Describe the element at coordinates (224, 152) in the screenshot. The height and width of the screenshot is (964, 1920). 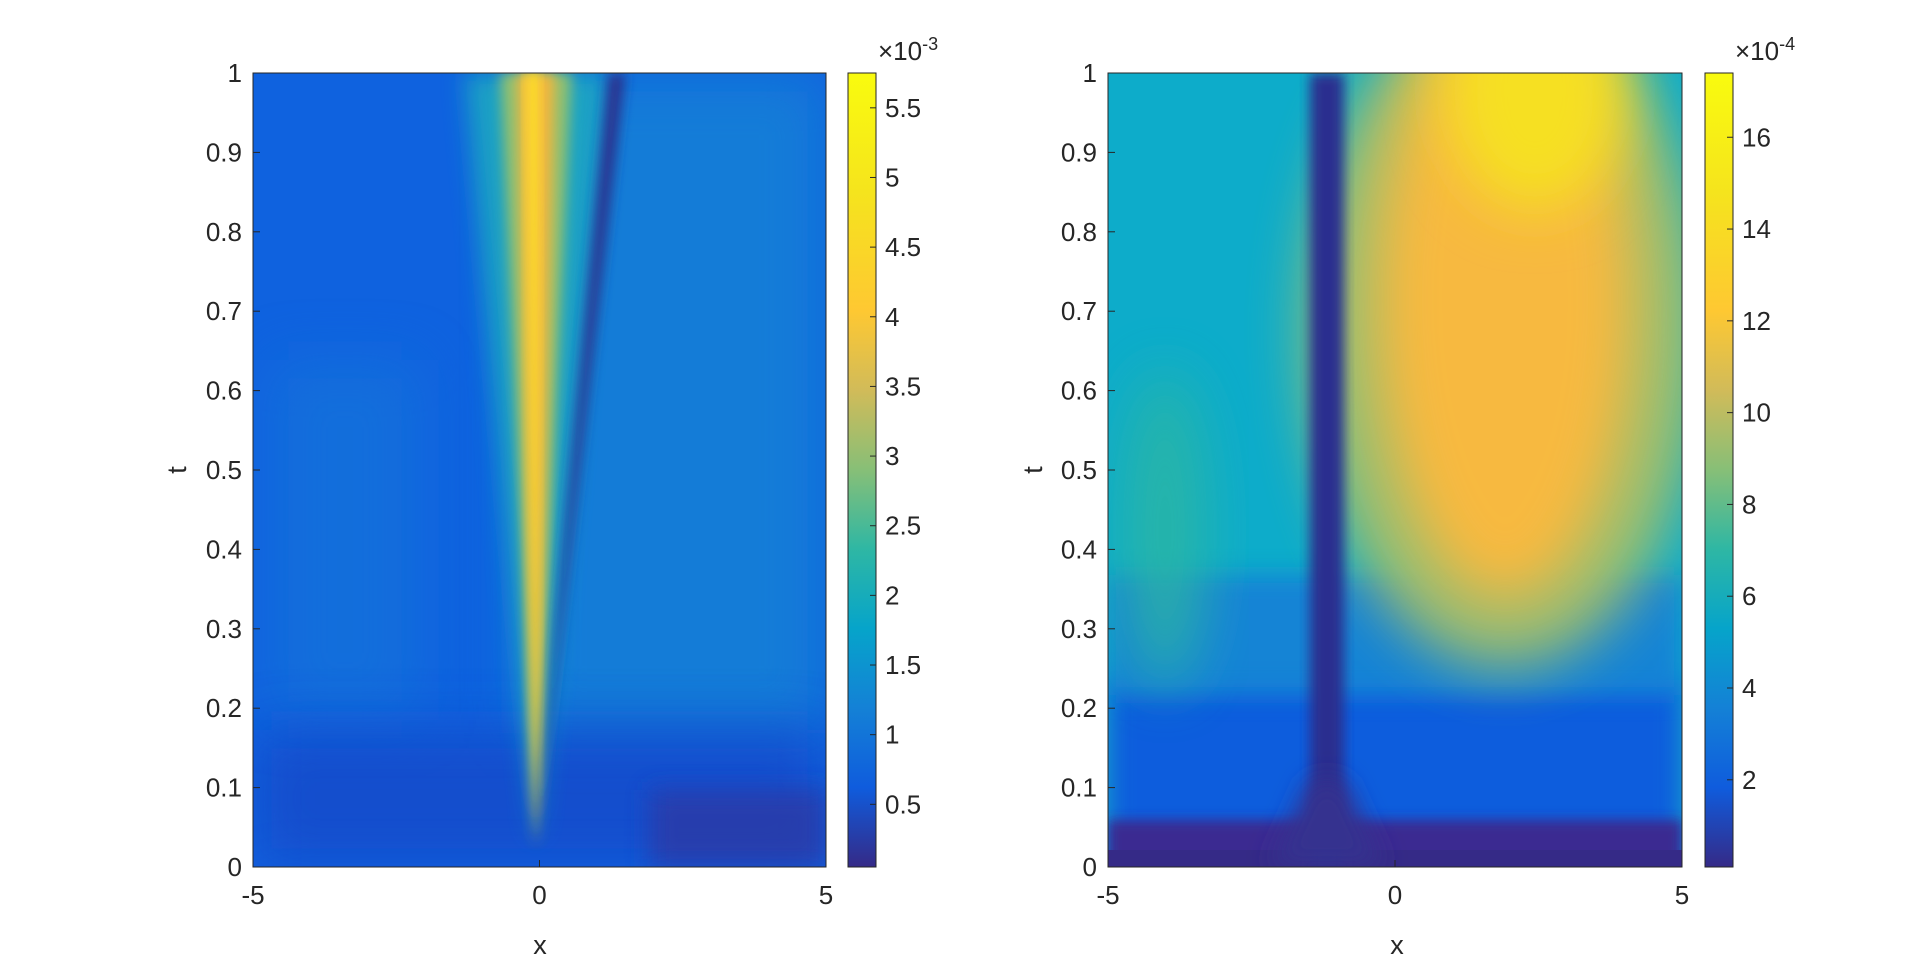
I see `left-y-tick-label: 0.9` at that location.